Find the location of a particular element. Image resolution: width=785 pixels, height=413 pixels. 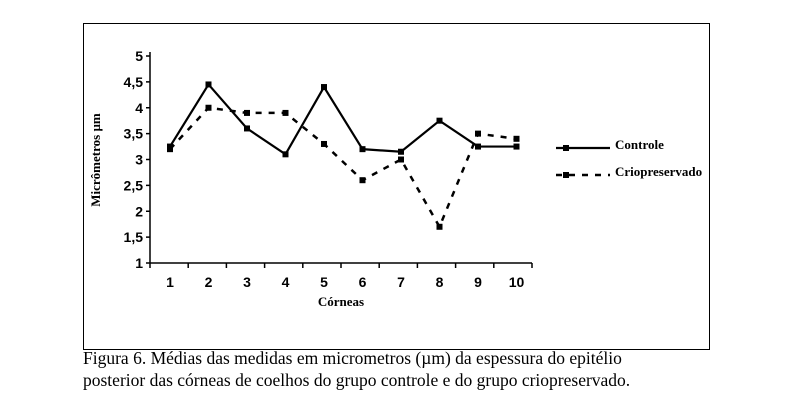

y-tick-label: 2 is located at coordinates (139, 211).